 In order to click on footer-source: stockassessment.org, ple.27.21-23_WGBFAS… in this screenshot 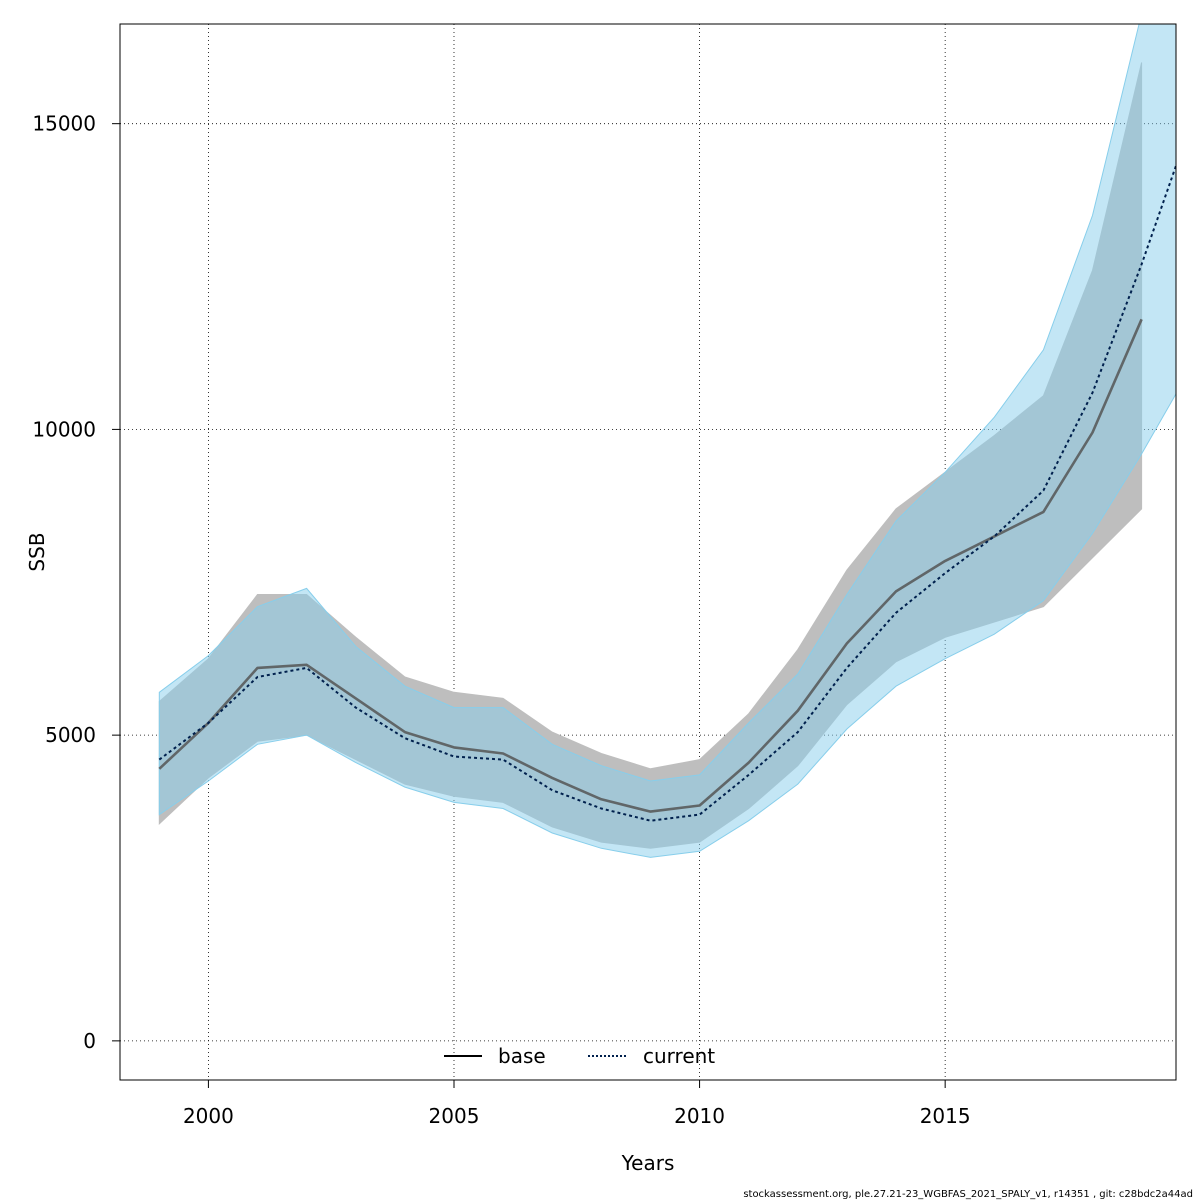, I will do `click(968, 1194)`.